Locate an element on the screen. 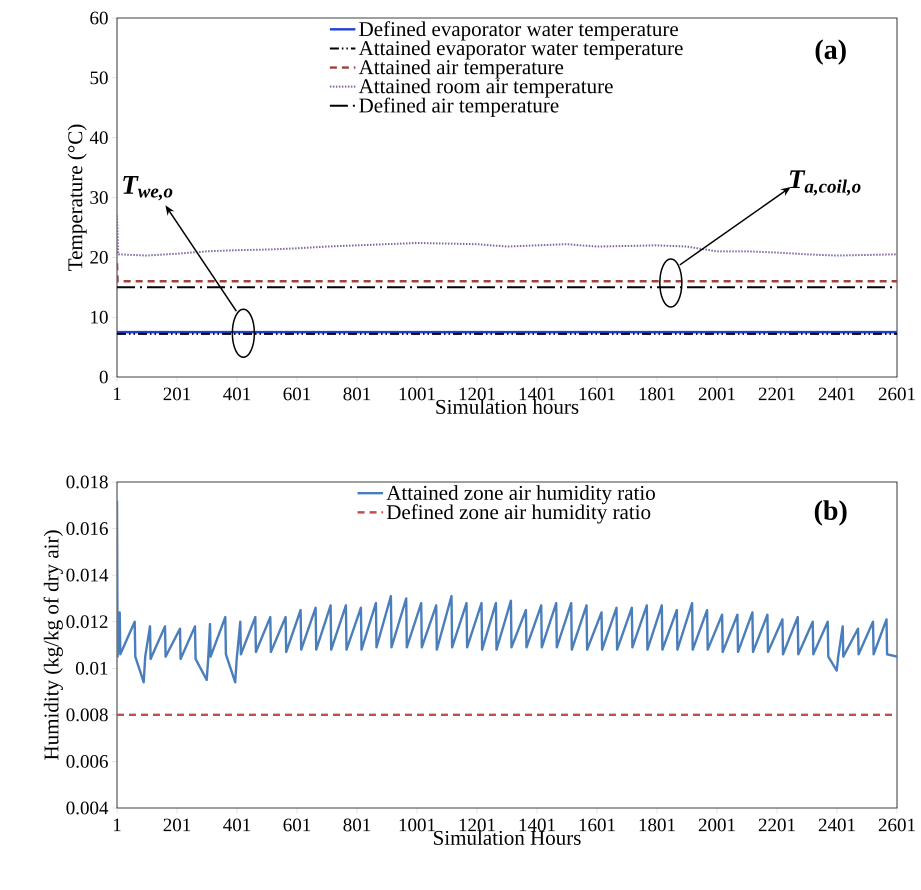 This screenshot has width=921, height=890. legend-label: Defined air temperature is located at coordinates (458, 107).